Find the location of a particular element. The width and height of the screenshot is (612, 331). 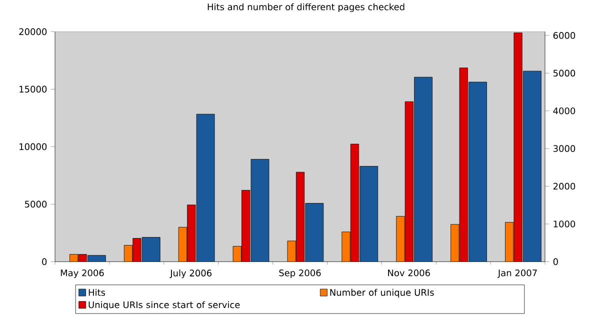

y2-tick-label: 3000 is located at coordinates (564, 148).